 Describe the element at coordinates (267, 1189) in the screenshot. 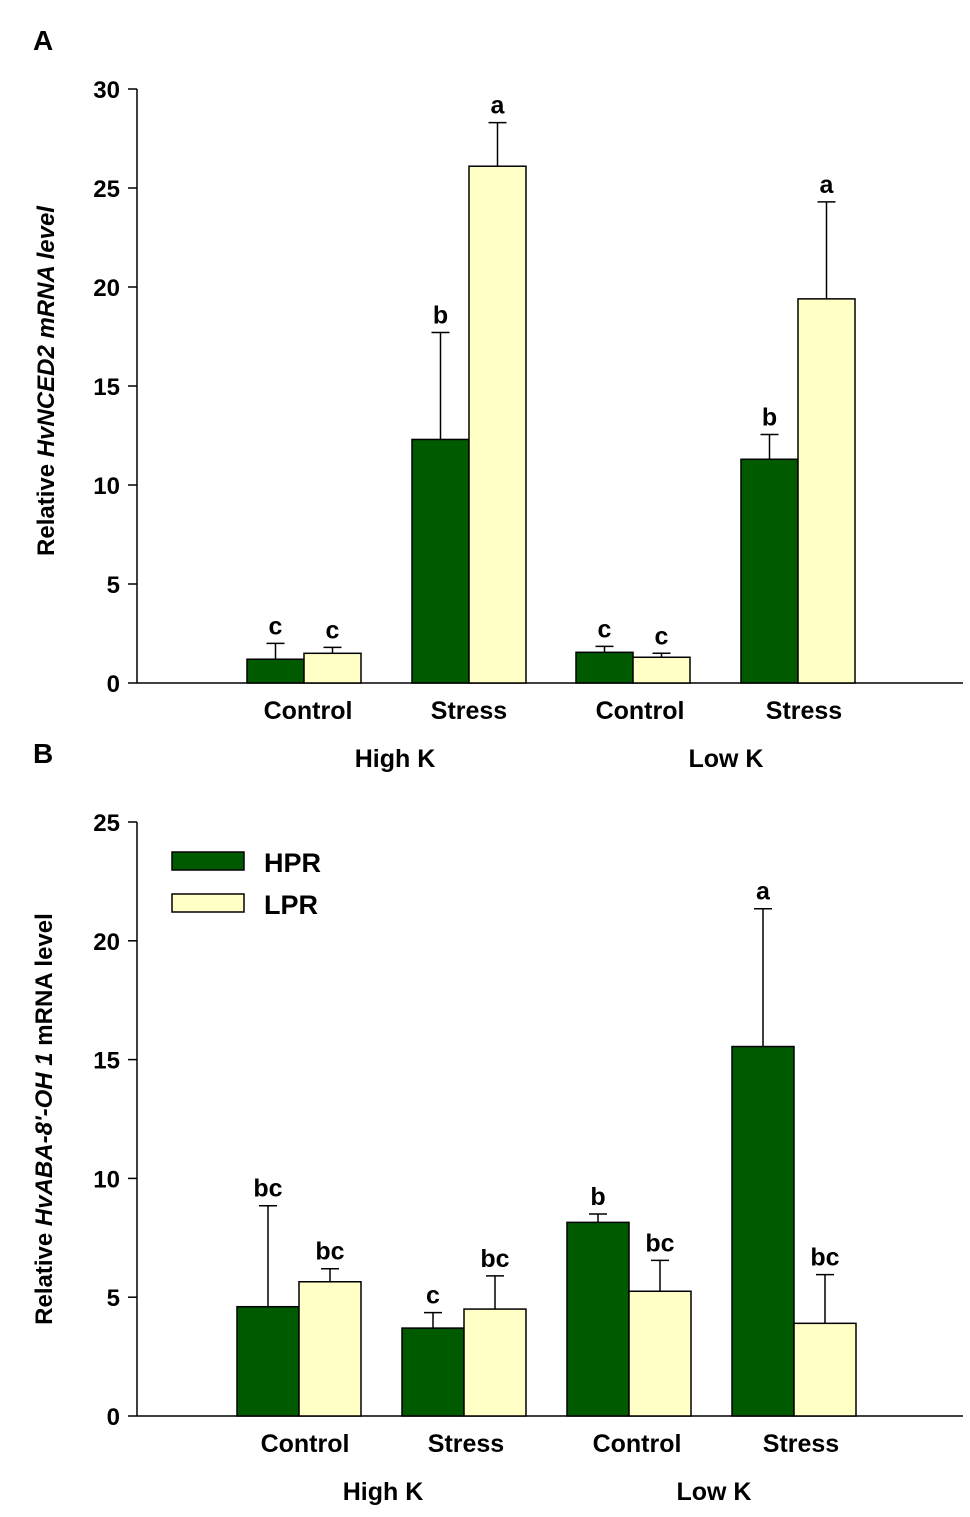

I see `significance-letter-hpr: bc` at that location.